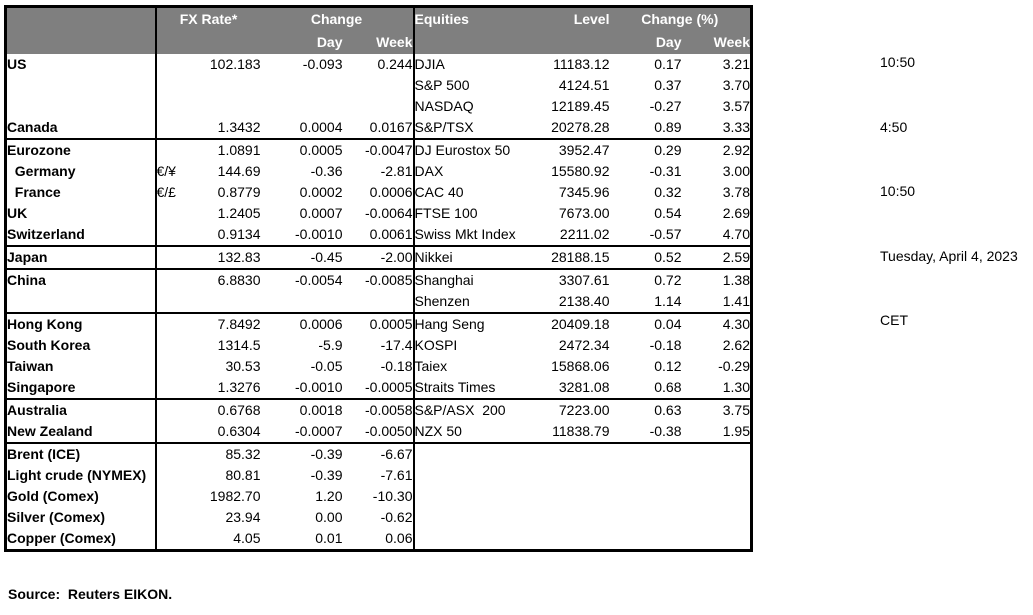 Image resolution: width=1033 pixels, height=615 pixels. What do you see at coordinates (239, 234) in the screenshot?
I see `fx-rate-cell: 0.9134` at bounding box center [239, 234].